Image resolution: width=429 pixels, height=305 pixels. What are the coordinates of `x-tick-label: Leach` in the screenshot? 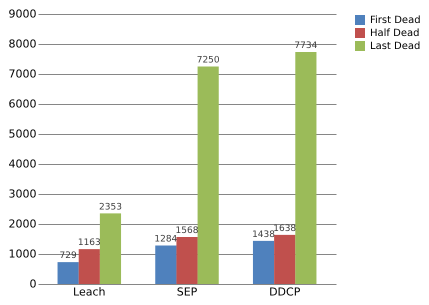 It's located at (89, 292).